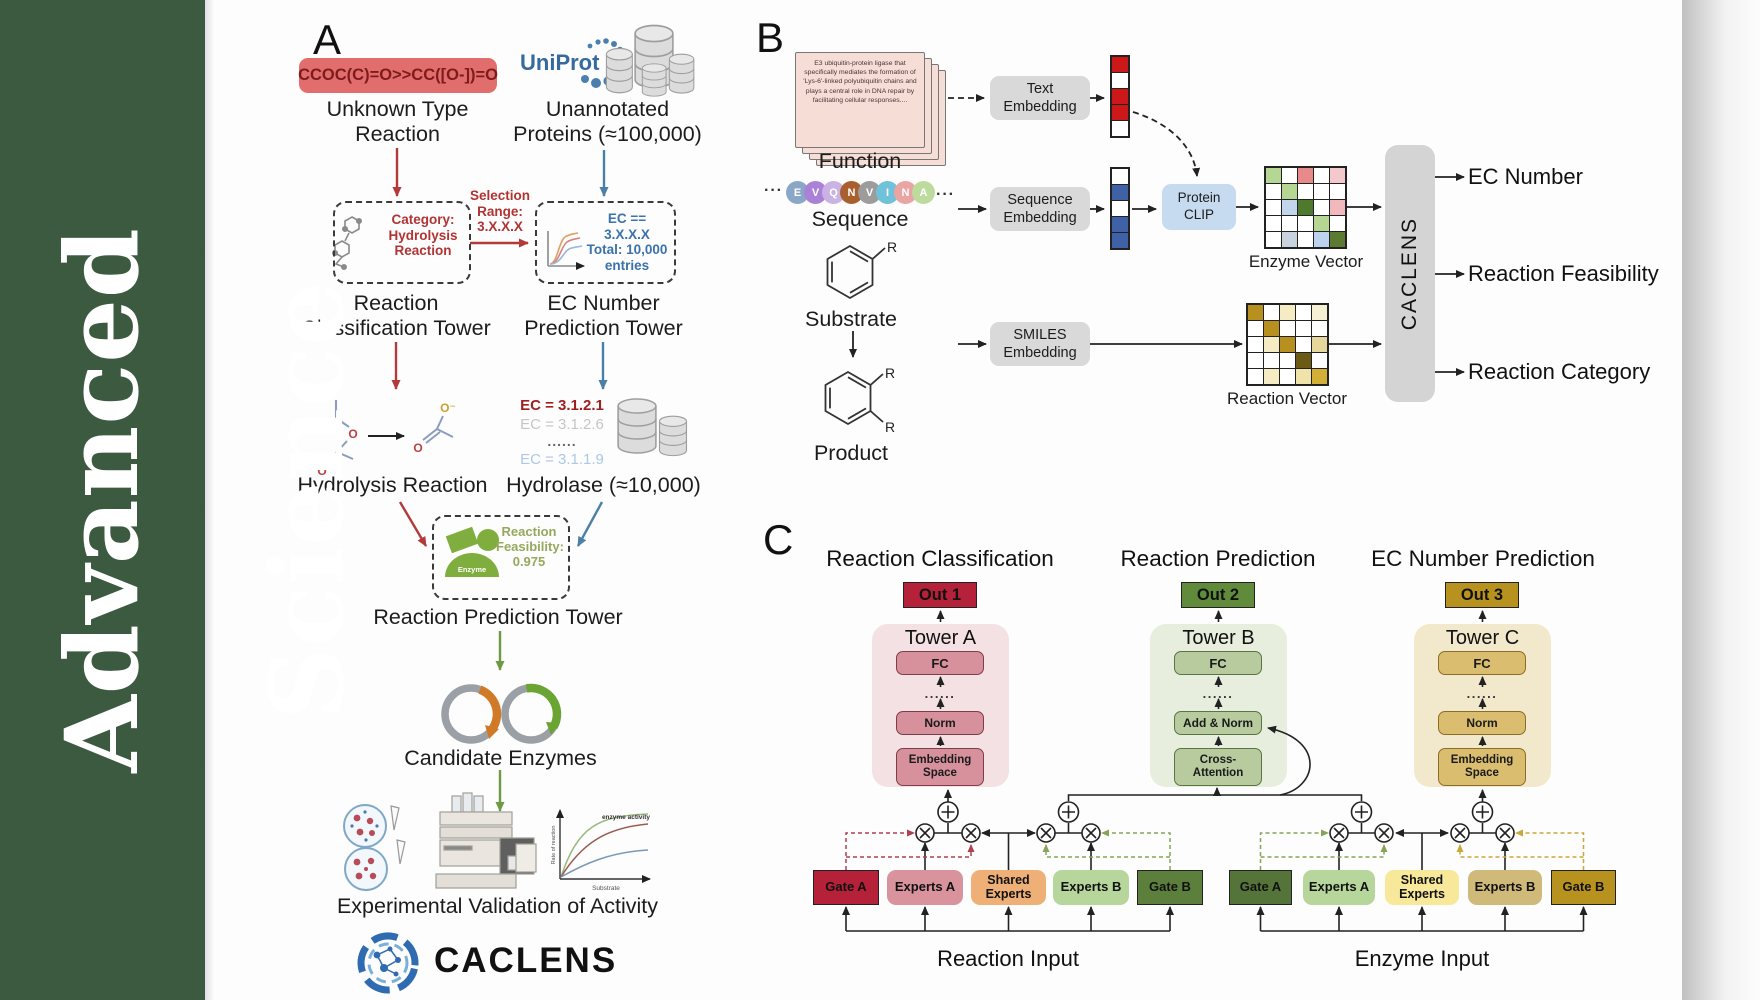 This screenshot has width=1760, height=1000. Describe the element at coordinates (423, 235) in the screenshot. I see `category-text: Category: Hydrolysis Reaction` at that location.